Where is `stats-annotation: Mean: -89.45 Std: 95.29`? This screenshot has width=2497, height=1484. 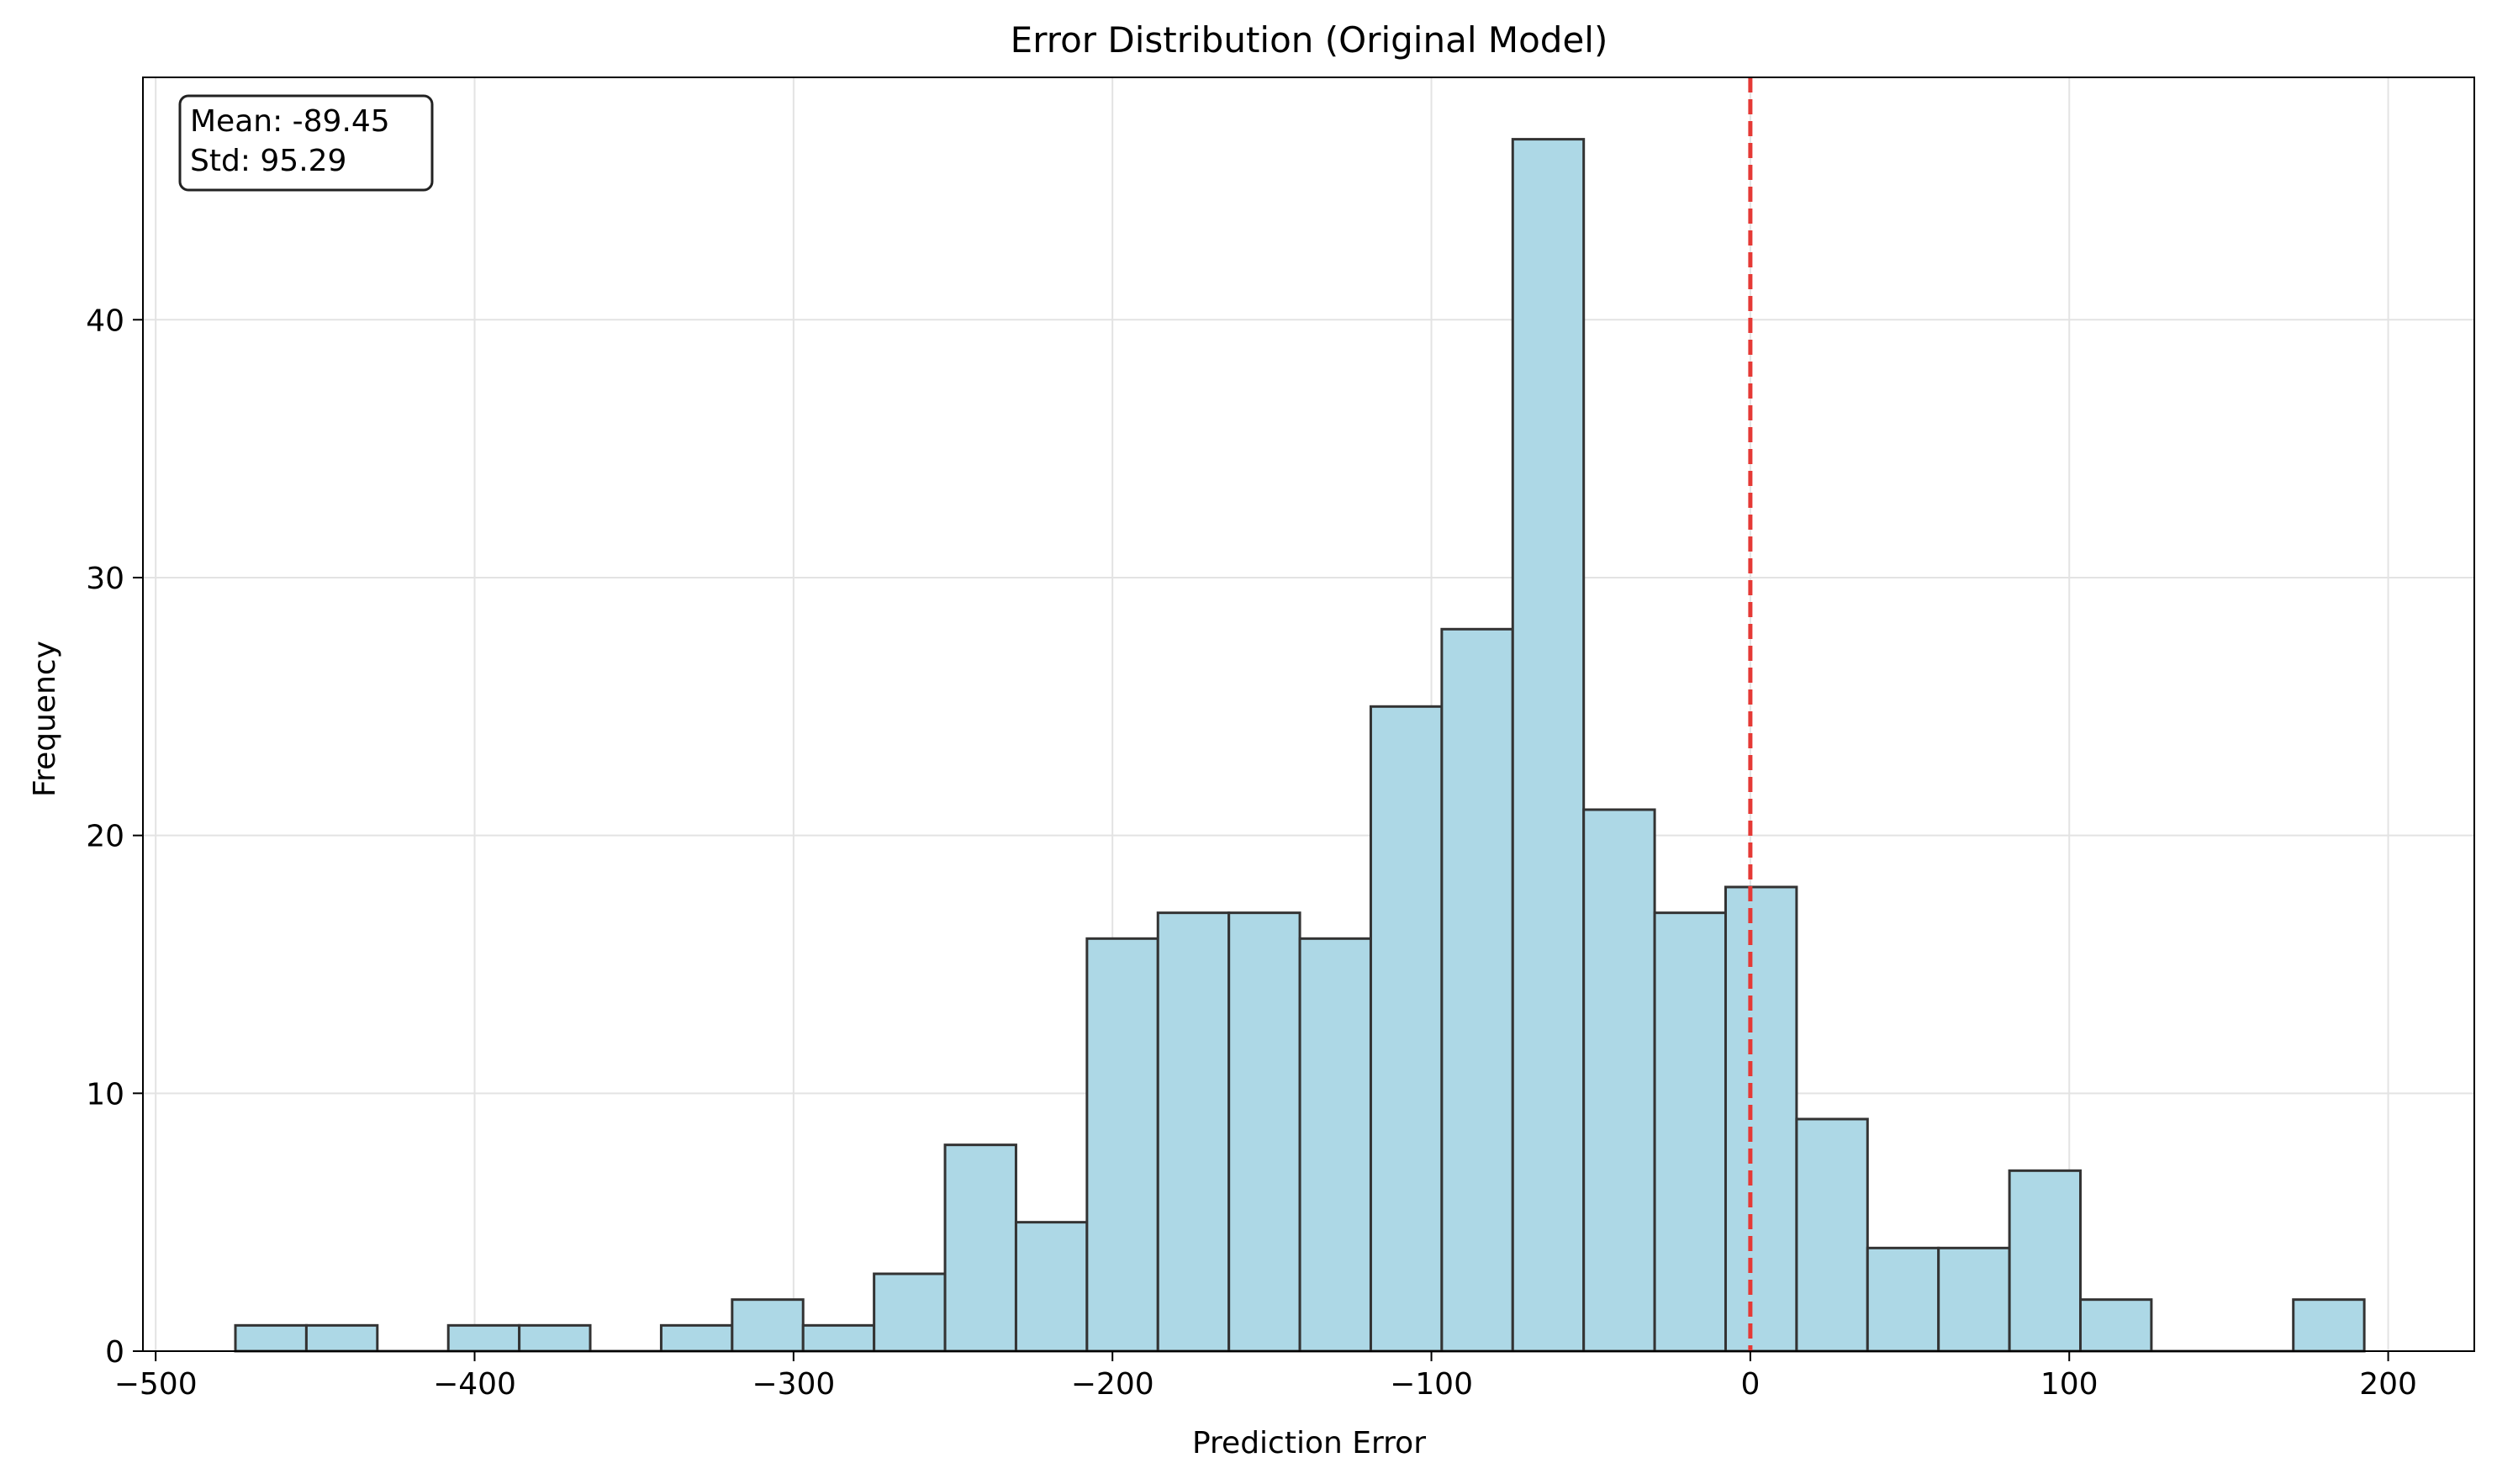
stats-annotation: Mean: -89.45 Std: 95.29 is located at coordinates (306, 143).